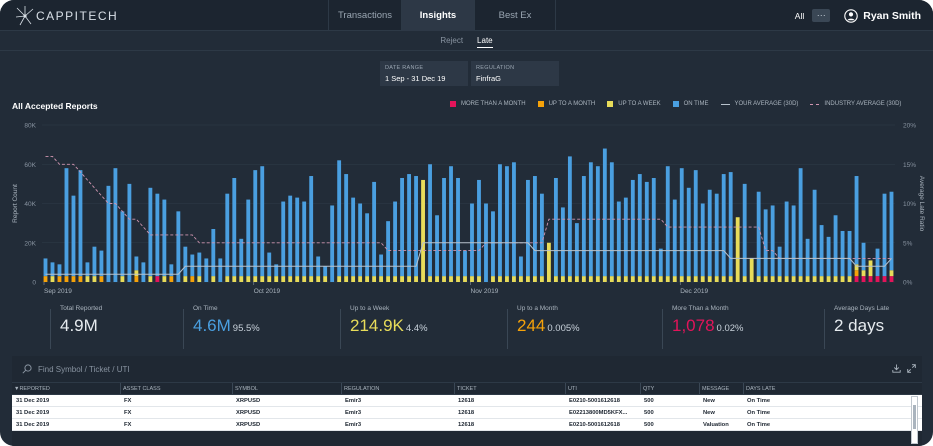 The width and height of the screenshot is (933, 446). What do you see at coordinates (858, 15) in the screenshot?
I see `top-right: All ··· Ryan Smith` at bounding box center [858, 15].